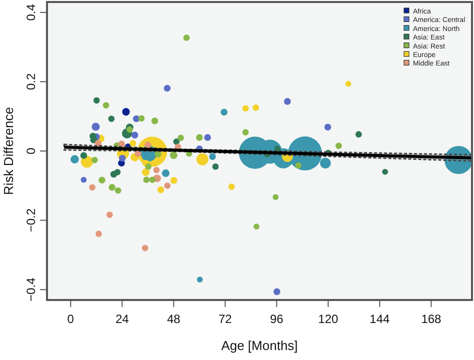 The width and height of the screenshot is (474, 360). Describe the element at coordinates (380, 319) in the screenshot. I see `x-tick-label: 144` at that location.